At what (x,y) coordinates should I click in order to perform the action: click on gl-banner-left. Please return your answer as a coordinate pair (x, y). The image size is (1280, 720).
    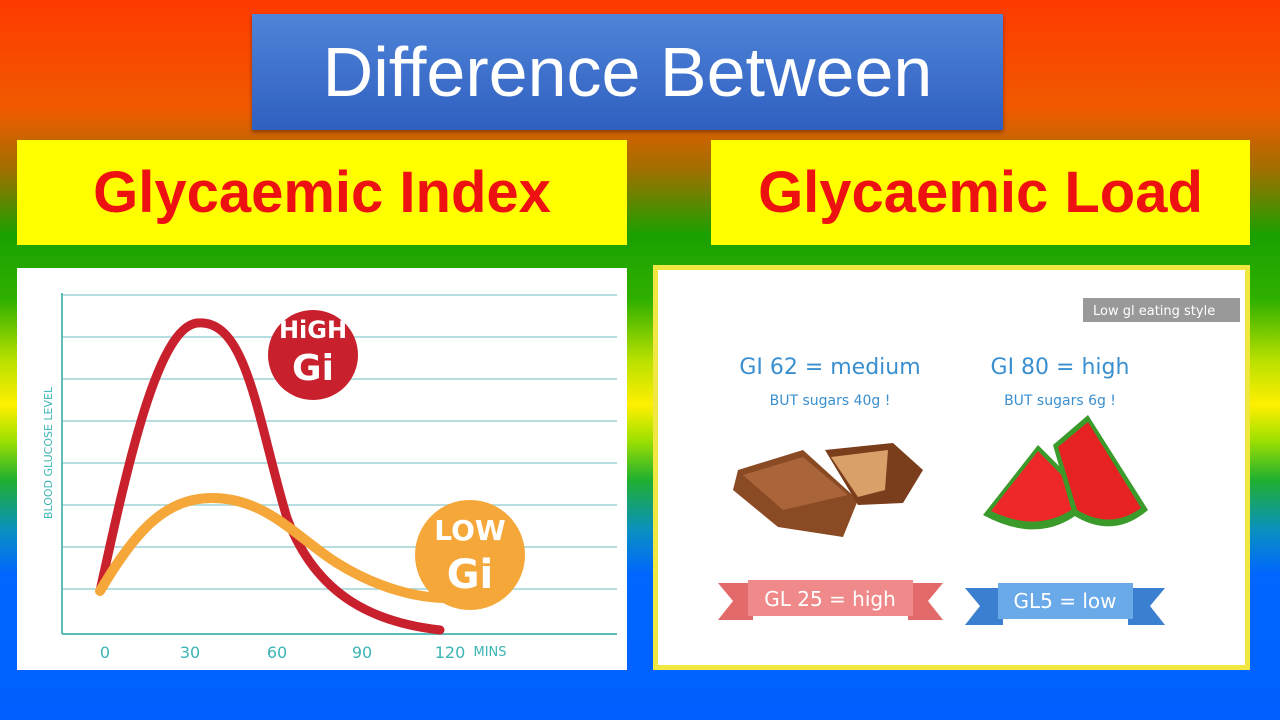
    Looking at the image, I should click on (830, 600).